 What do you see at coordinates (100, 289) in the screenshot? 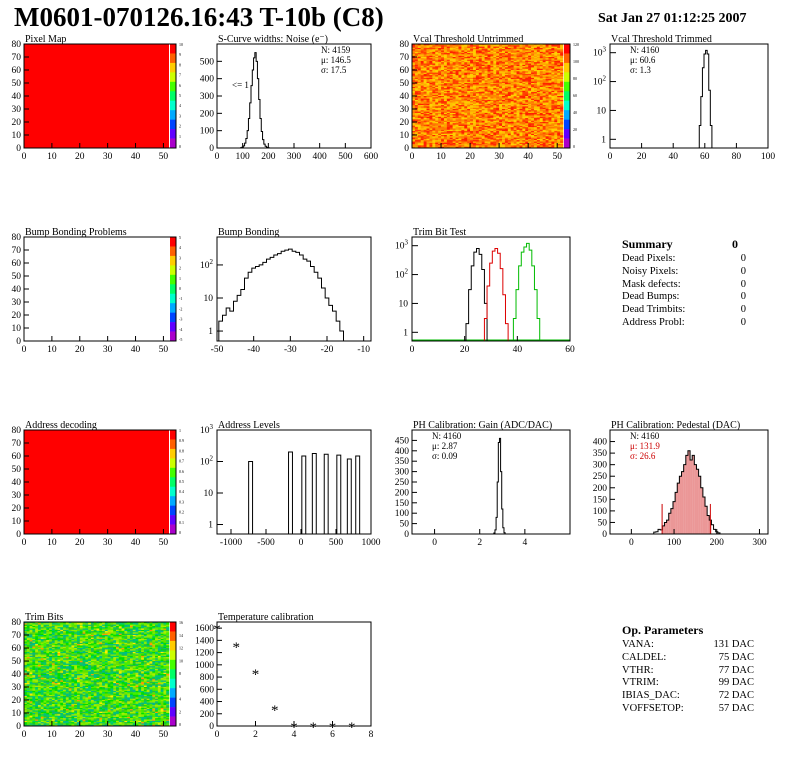
I see `plot-frame` at bounding box center [100, 289].